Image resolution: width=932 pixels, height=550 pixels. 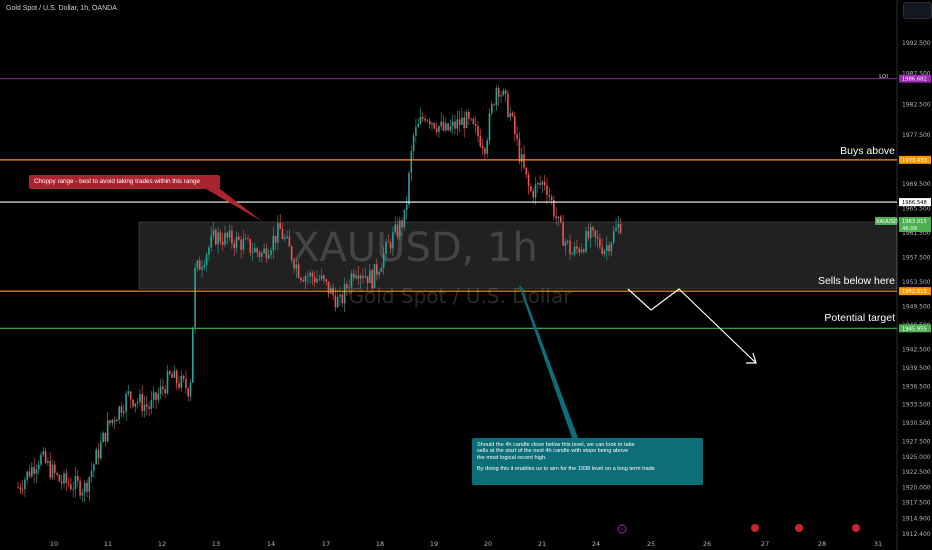 I want to click on strategy-note-line: the most logical recent high., so click(x=512, y=457).